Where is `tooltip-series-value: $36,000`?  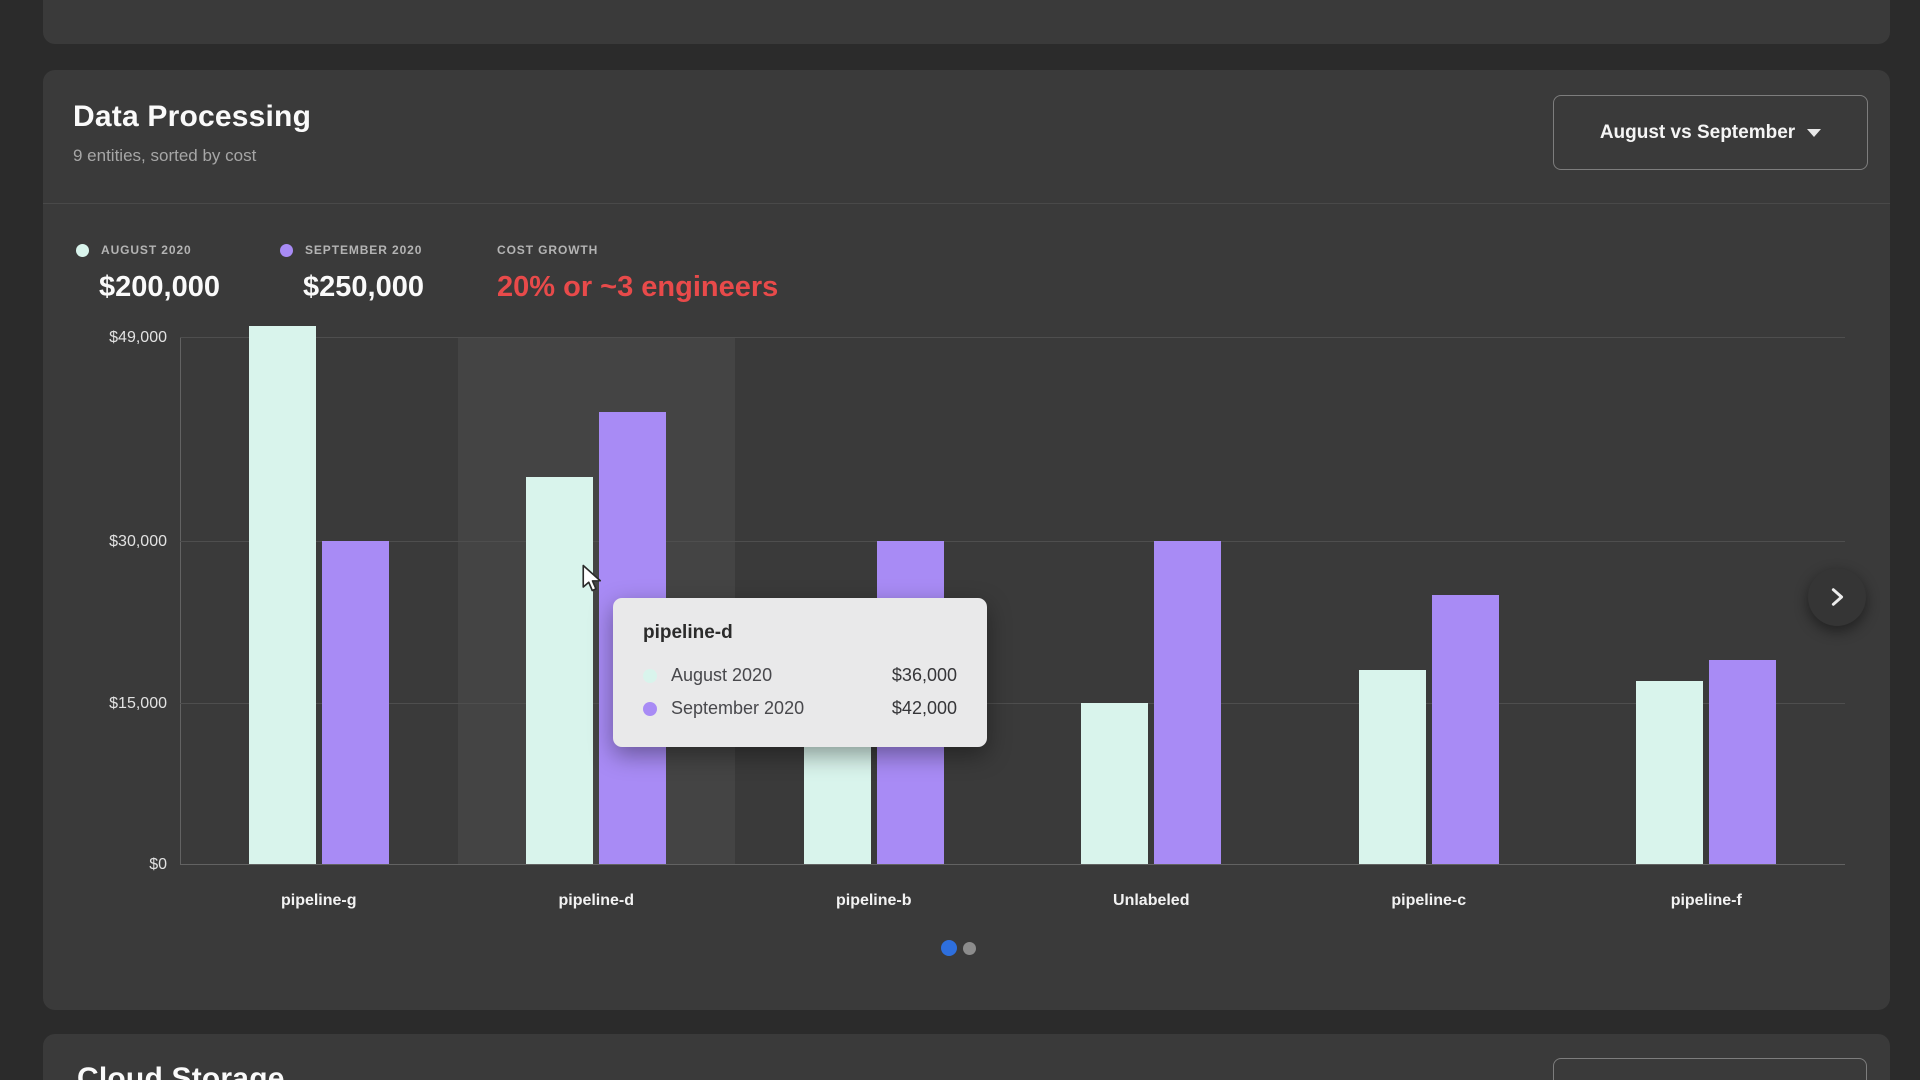
tooltip-series-value: $36,000 is located at coordinates (924, 675).